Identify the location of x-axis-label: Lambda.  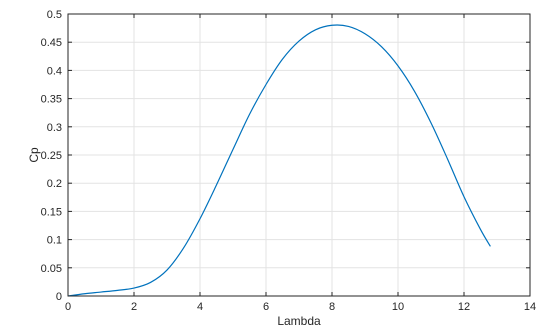
(299, 321).